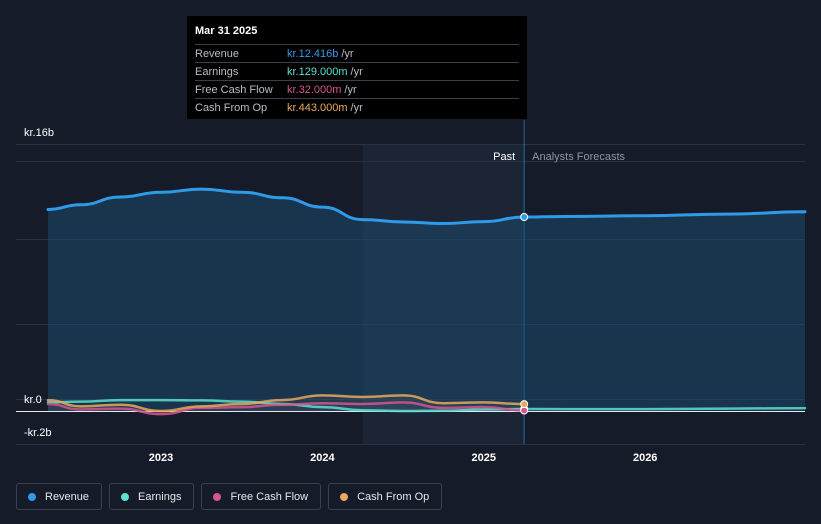 Image resolution: width=821 pixels, height=524 pixels. Describe the element at coordinates (317, 107) in the screenshot. I see `tooltip-value: kr.443.000m` at that location.